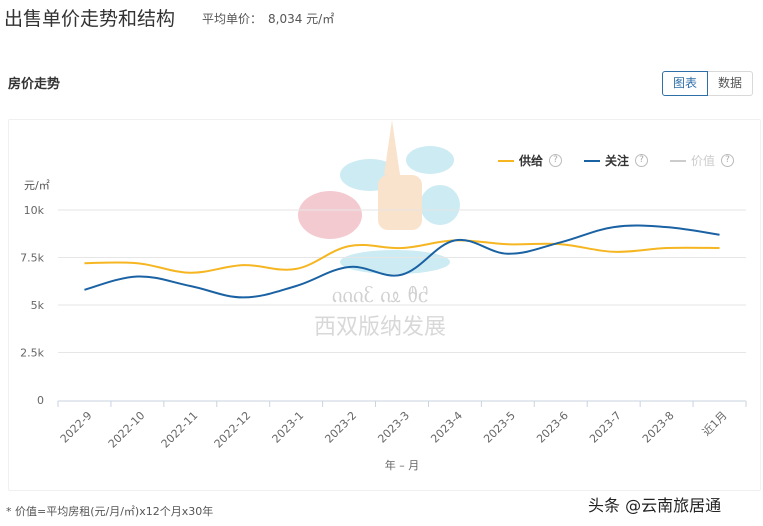  What do you see at coordinates (340, 427) in the screenshot?
I see `x-tick-label: 2023-2` at bounding box center [340, 427].